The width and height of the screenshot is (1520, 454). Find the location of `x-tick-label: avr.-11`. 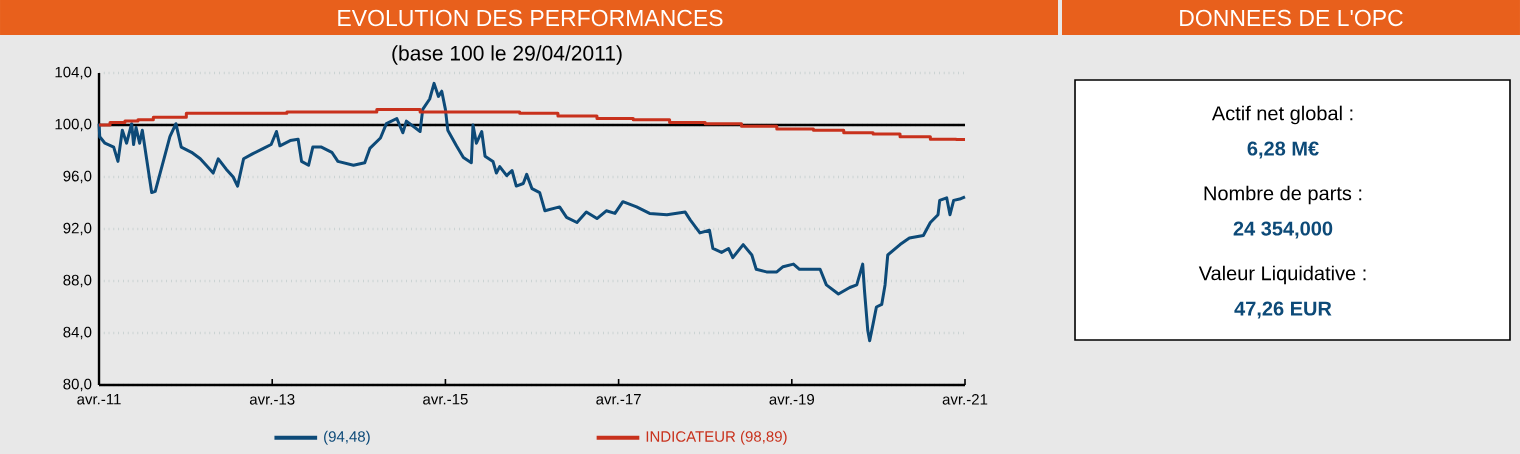

x-tick-label: avr.-11 is located at coordinates (99, 399).